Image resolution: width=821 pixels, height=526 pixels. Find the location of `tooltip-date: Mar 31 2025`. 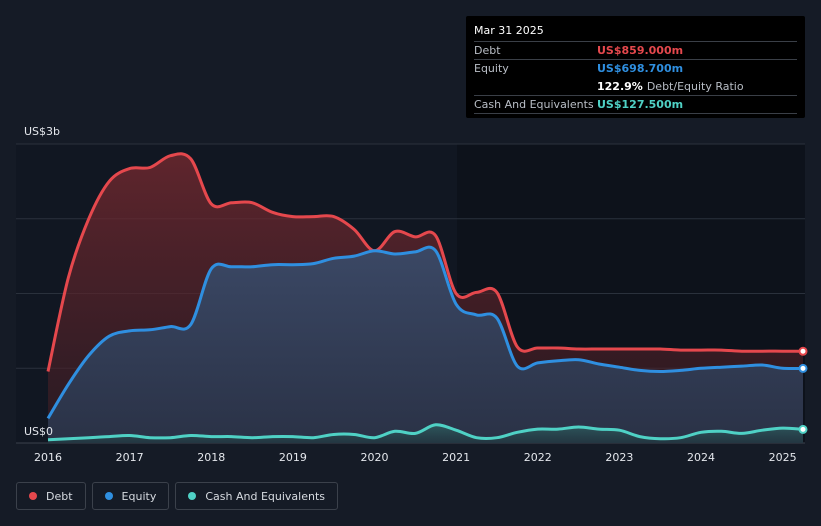

tooltip-date: Mar 31 2025 is located at coordinates (509, 30).